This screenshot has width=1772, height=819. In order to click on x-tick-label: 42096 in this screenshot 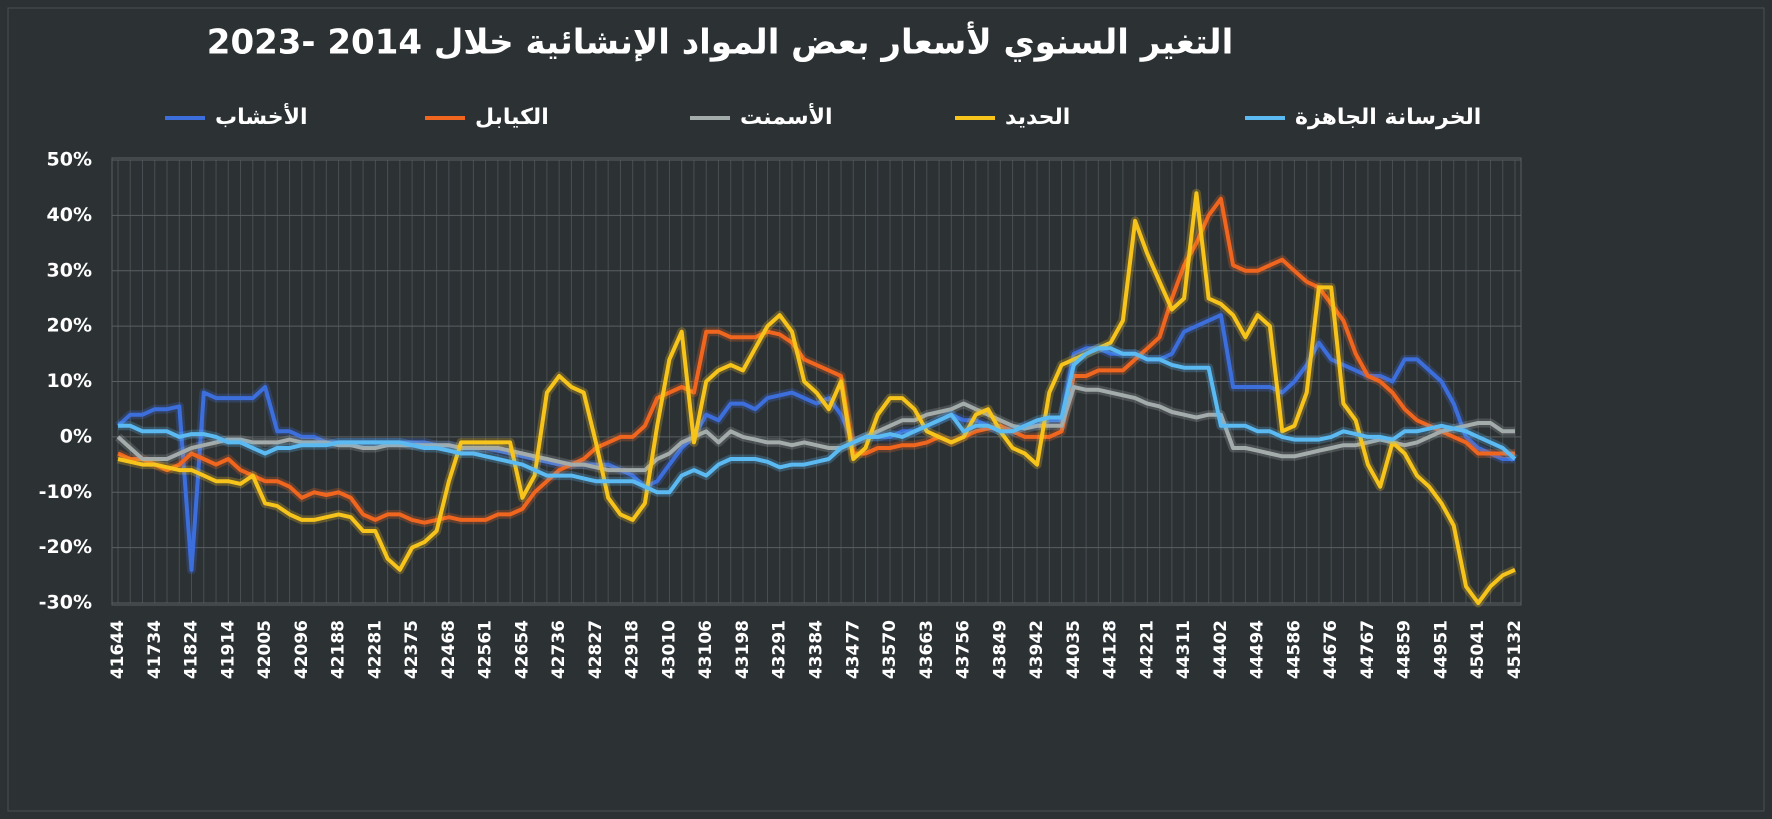, I will do `click(302, 649)`.